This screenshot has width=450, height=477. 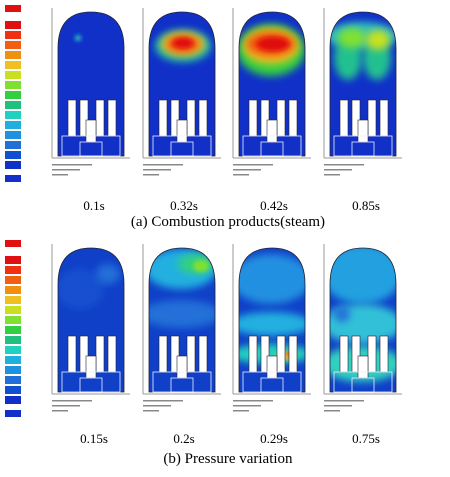 What do you see at coordinates (228, 222) in the screenshot?
I see `caption: (a) Combustion products(steam)` at bounding box center [228, 222].